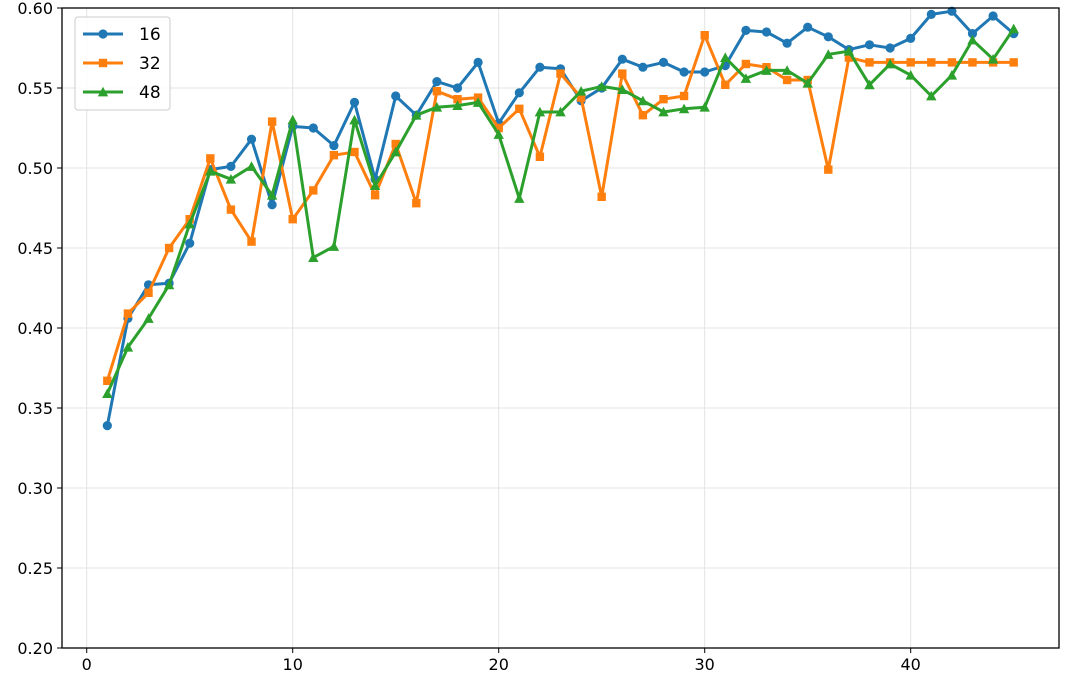 This screenshot has width=1065, height=681. What do you see at coordinates (705, 664) in the screenshot?
I see `x-tick-label: 30` at bounding box center [705, 664].